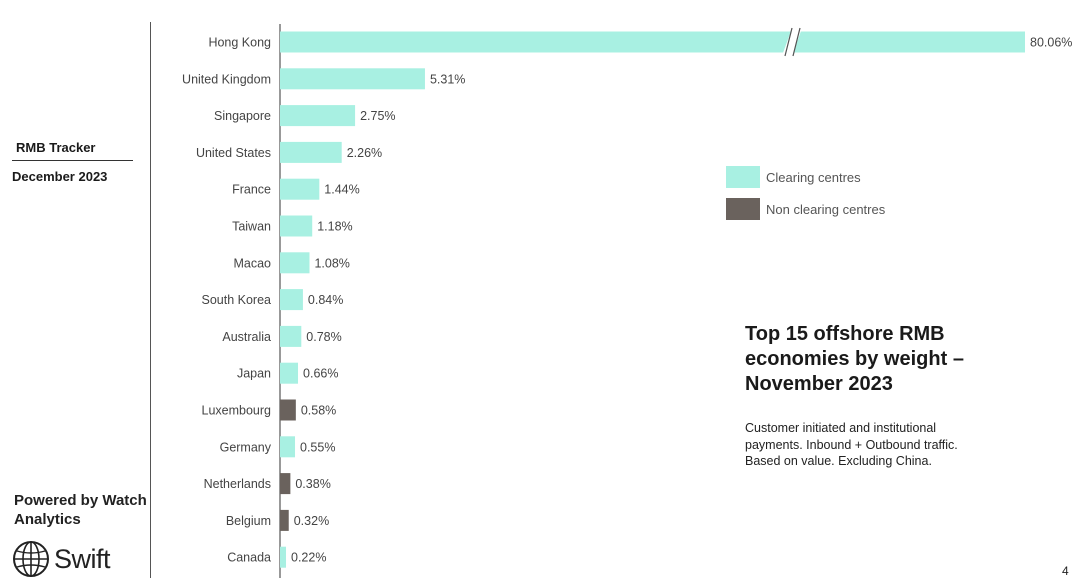 The height and width of the screenshot is (586, 1080). What do you see at coordinates (239, 43) in the screenshot?
I see `category-label-hong-kong: Hong Kong` at bounding box center [239, 43].